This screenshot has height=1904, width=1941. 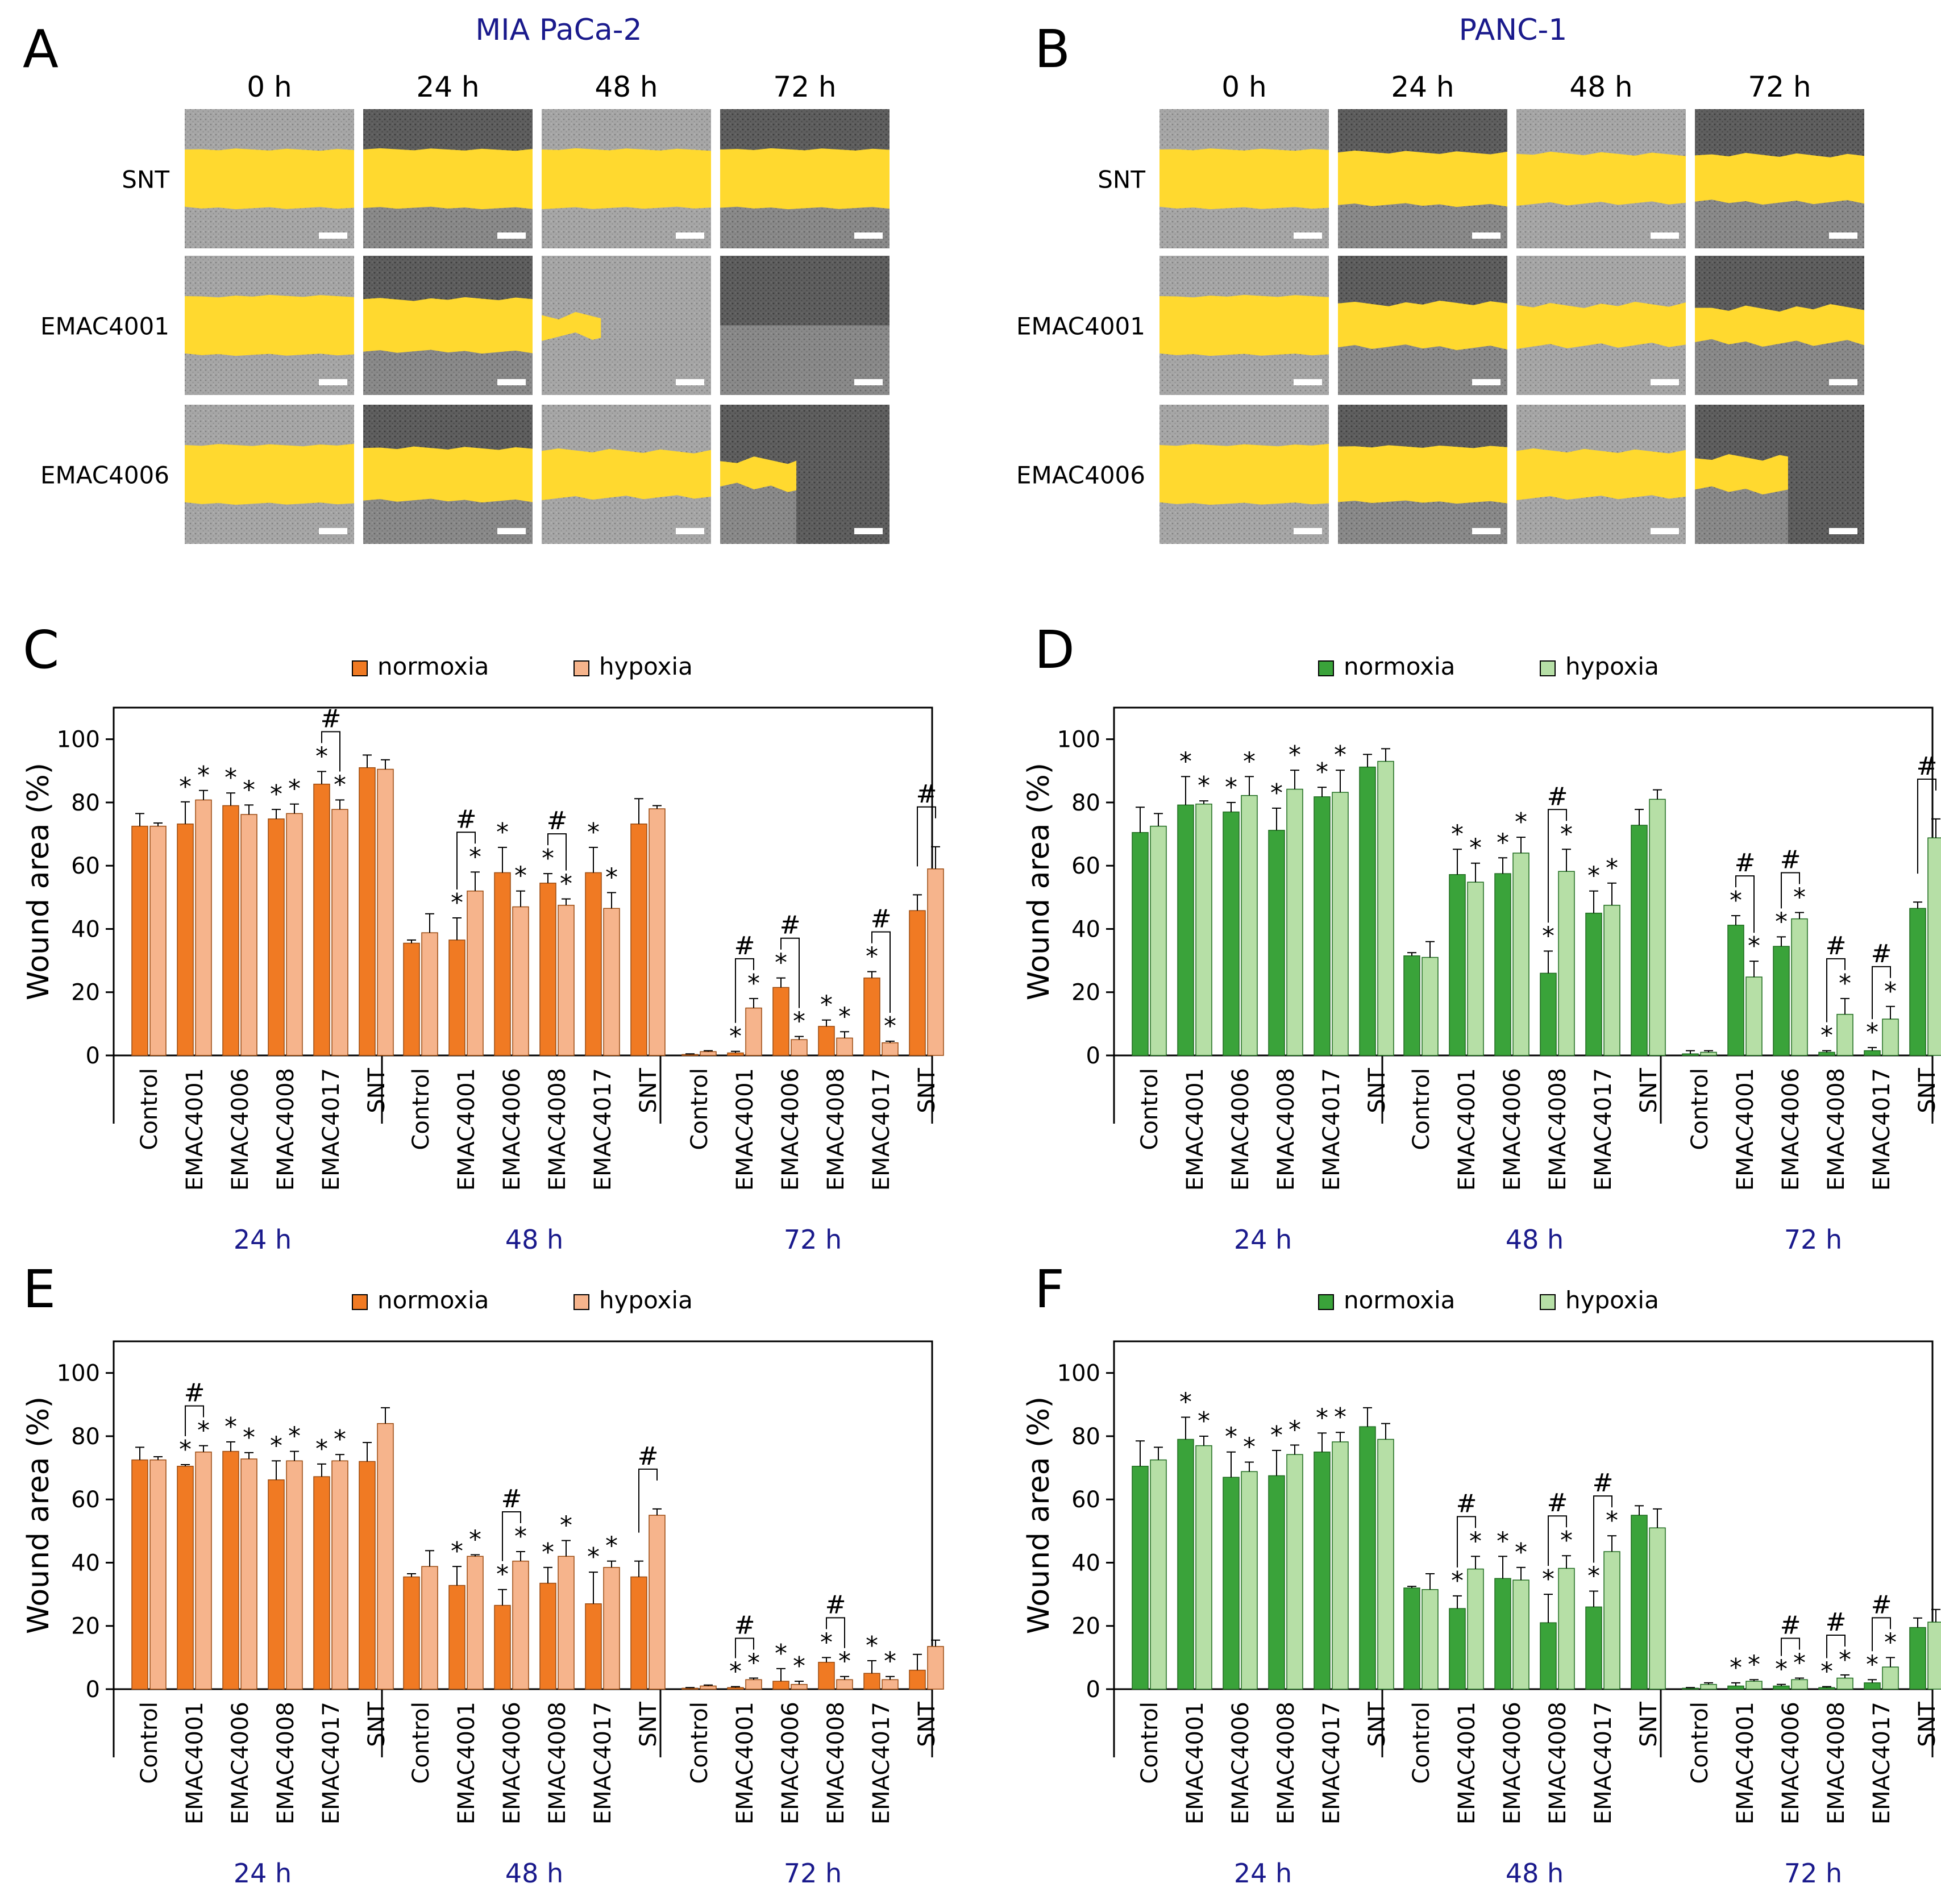 What do you see at coordinates (105, 476) in the screenshot?
I see `row-label: EMAC4006` at bounding box center [105, 476].